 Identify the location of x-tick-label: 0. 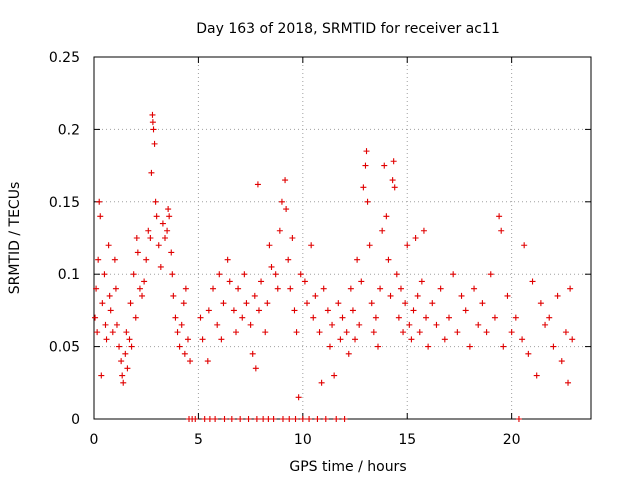
(94, 440).